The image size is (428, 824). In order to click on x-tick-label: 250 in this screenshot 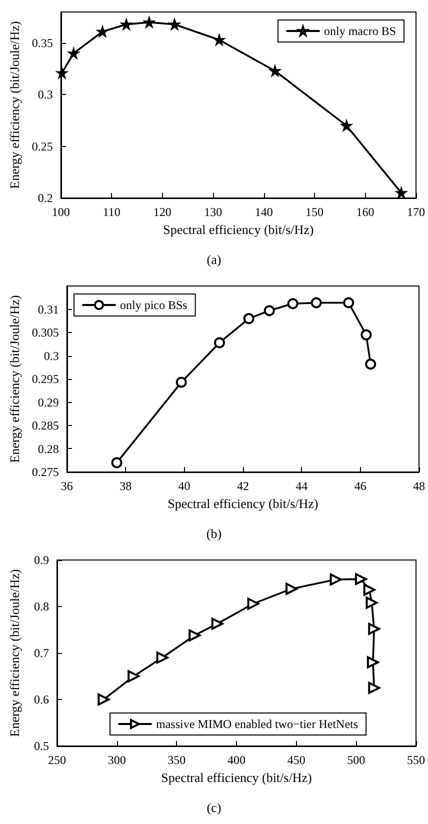, I will do `click(57, 760)`.